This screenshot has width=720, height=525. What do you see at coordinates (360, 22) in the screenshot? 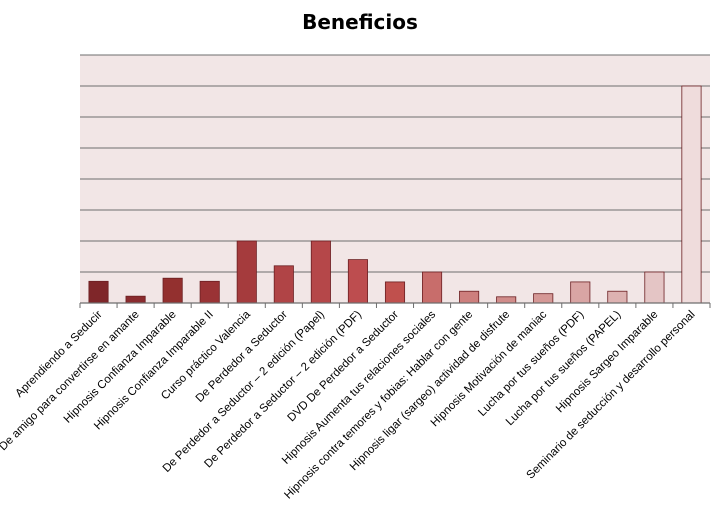
I see `chart-title: Beneficios` at bounding box center [360, 22].